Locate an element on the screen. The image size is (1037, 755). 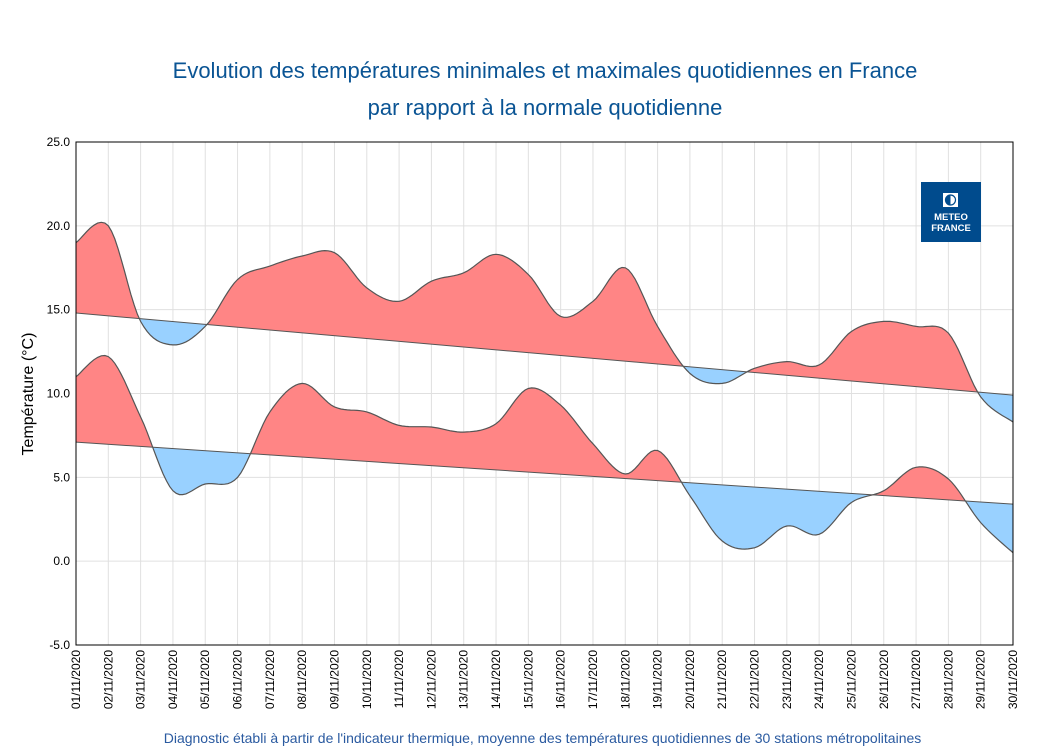
x-tick-label: 04/11/2020 is located at coordinates (173, 679).